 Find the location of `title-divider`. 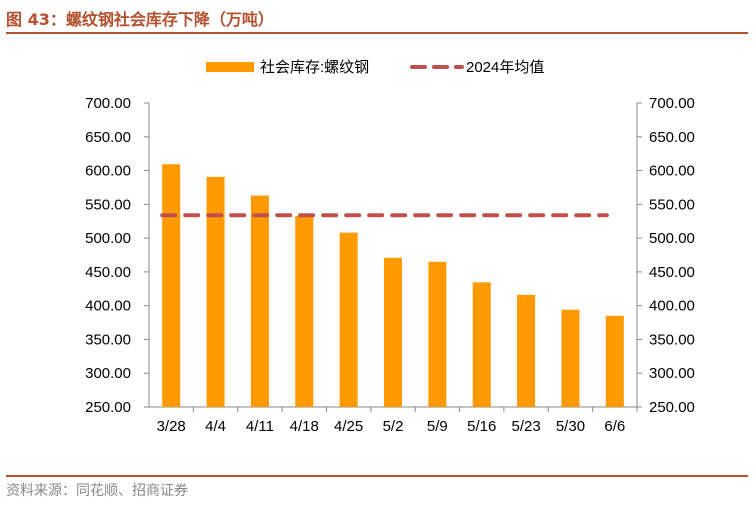

title-divider is located at coordinates (377, 33).